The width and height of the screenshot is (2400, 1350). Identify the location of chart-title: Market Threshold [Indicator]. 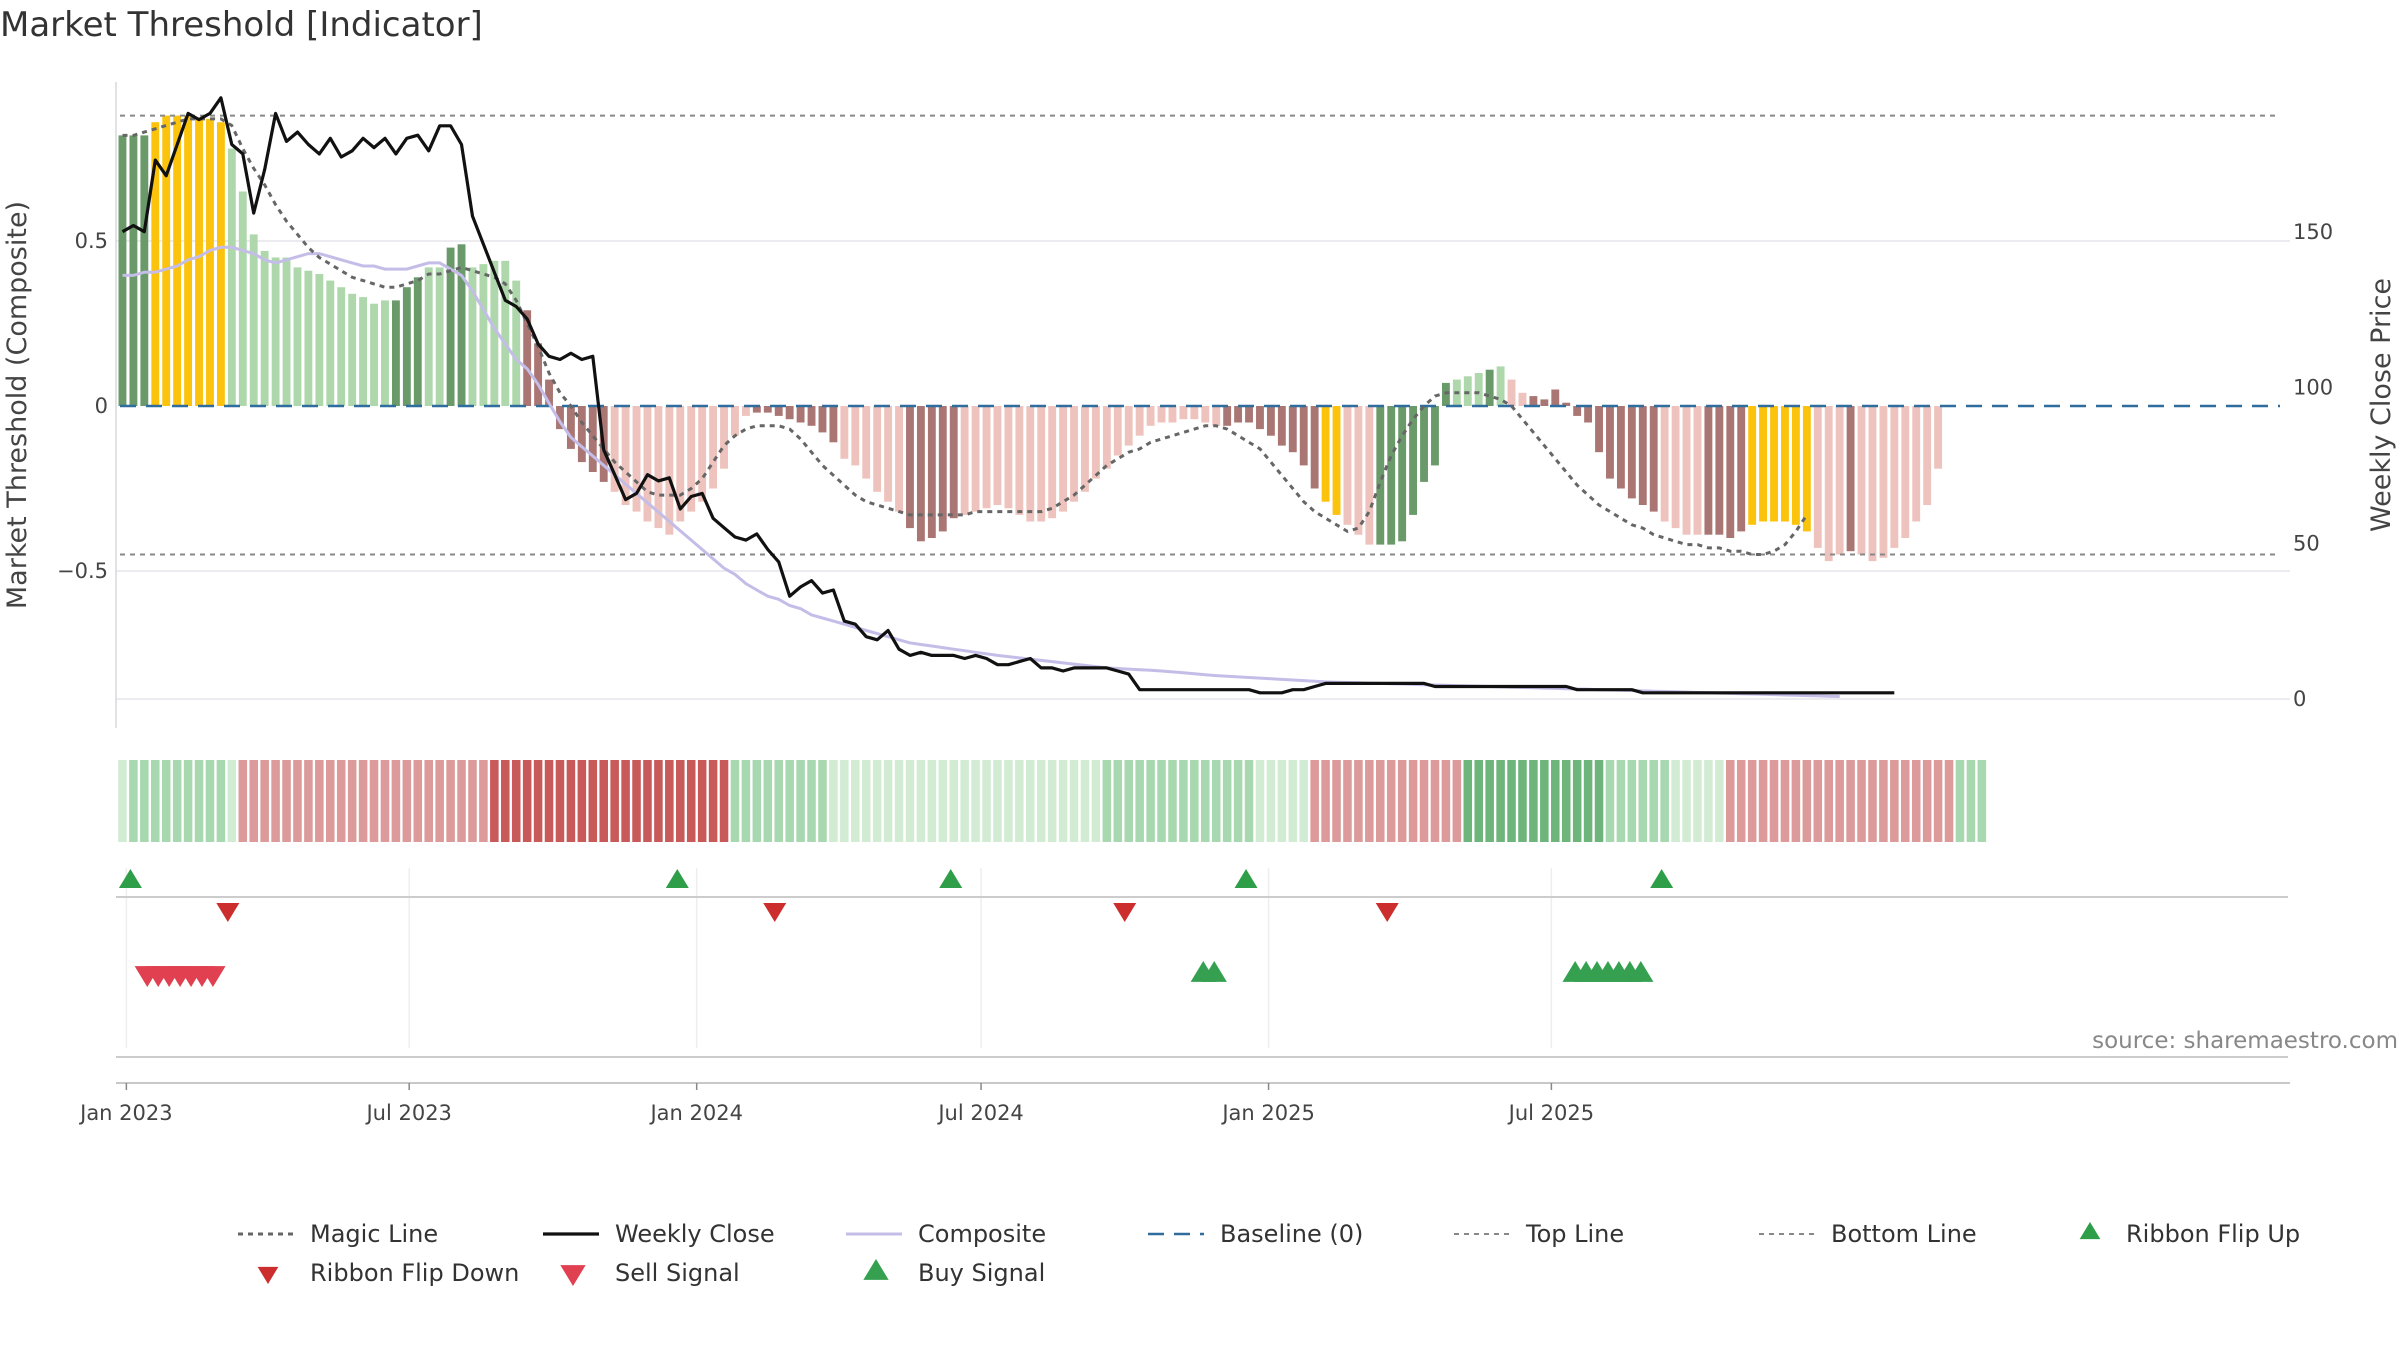
(241, 25).